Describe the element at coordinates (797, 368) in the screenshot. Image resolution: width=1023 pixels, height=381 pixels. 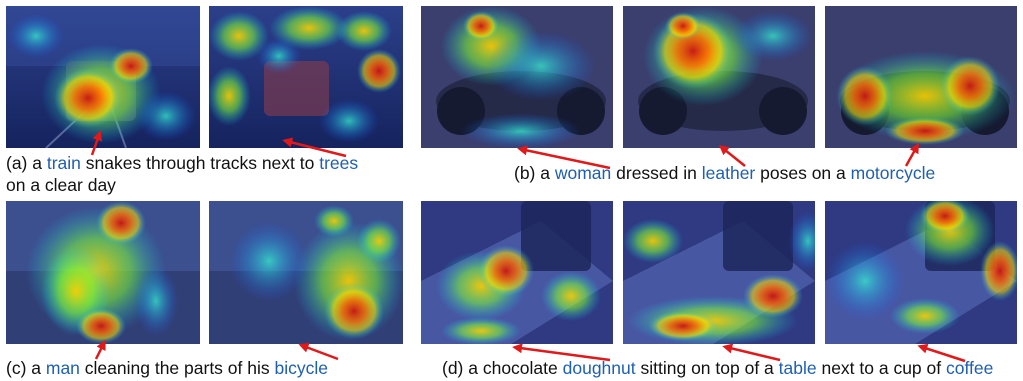
I see `caption-word-table: table` at that location.